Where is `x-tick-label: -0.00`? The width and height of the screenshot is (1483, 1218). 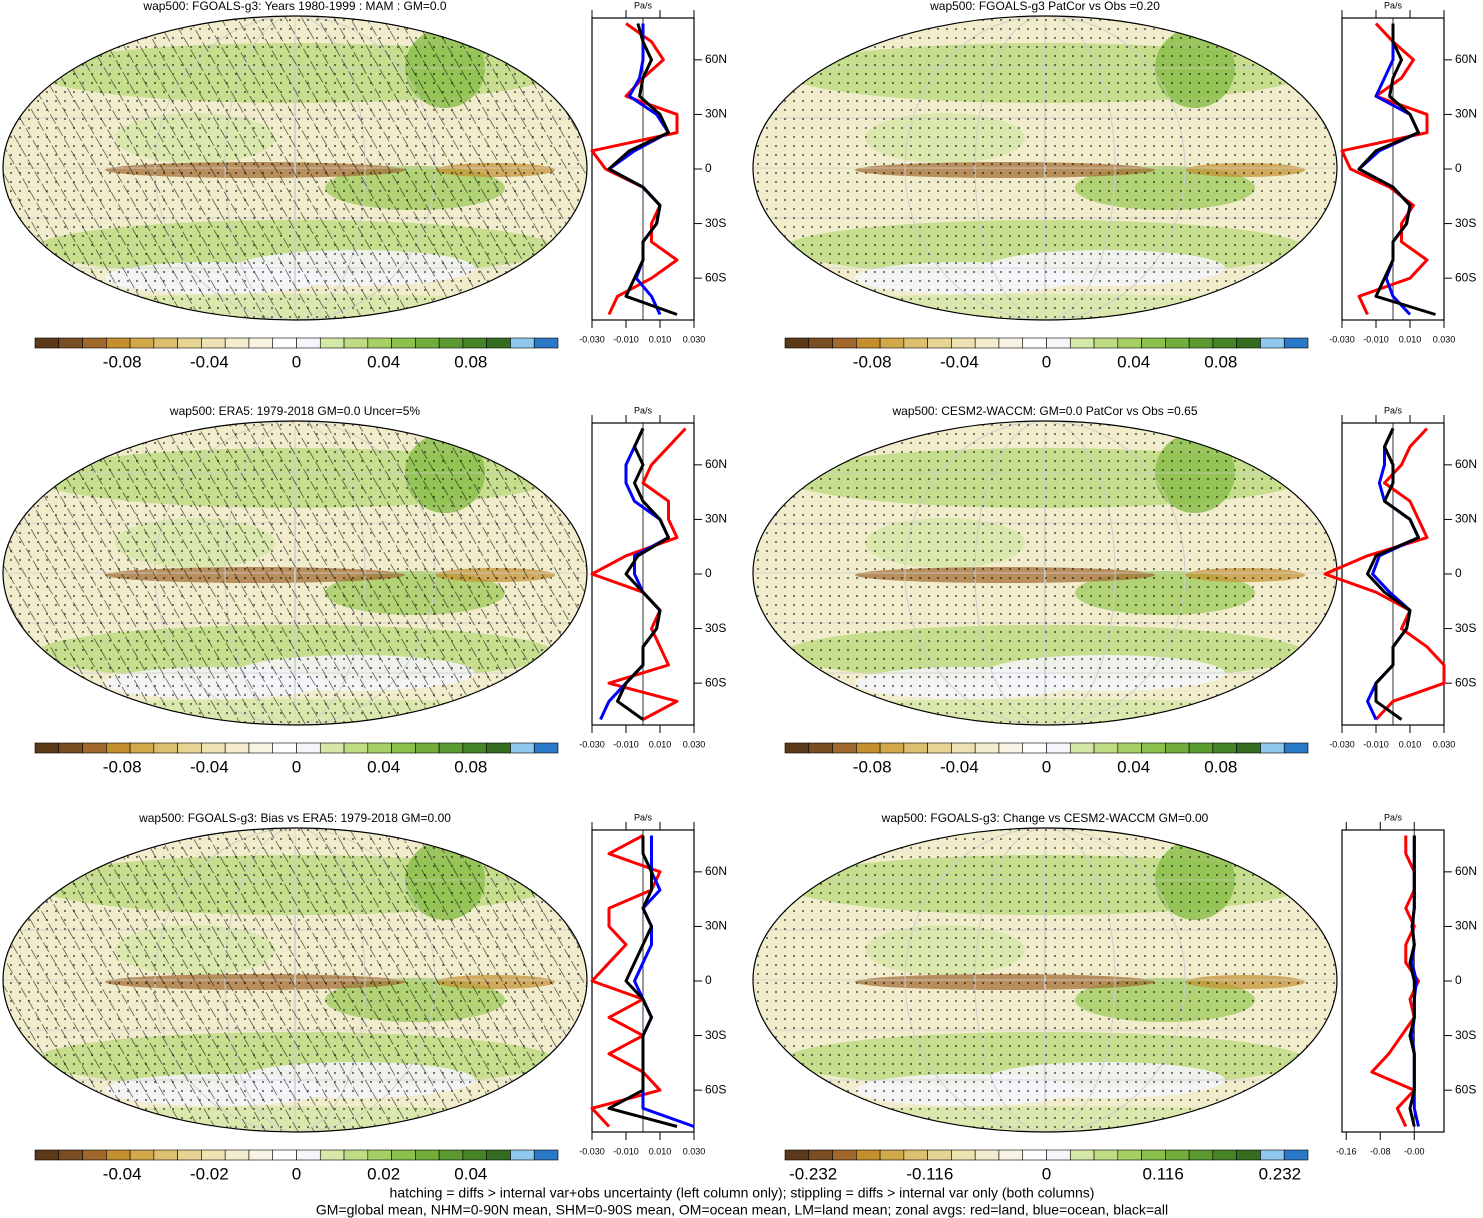 x-tick-label: -0.00 is located at coordinates (1414, 1151).